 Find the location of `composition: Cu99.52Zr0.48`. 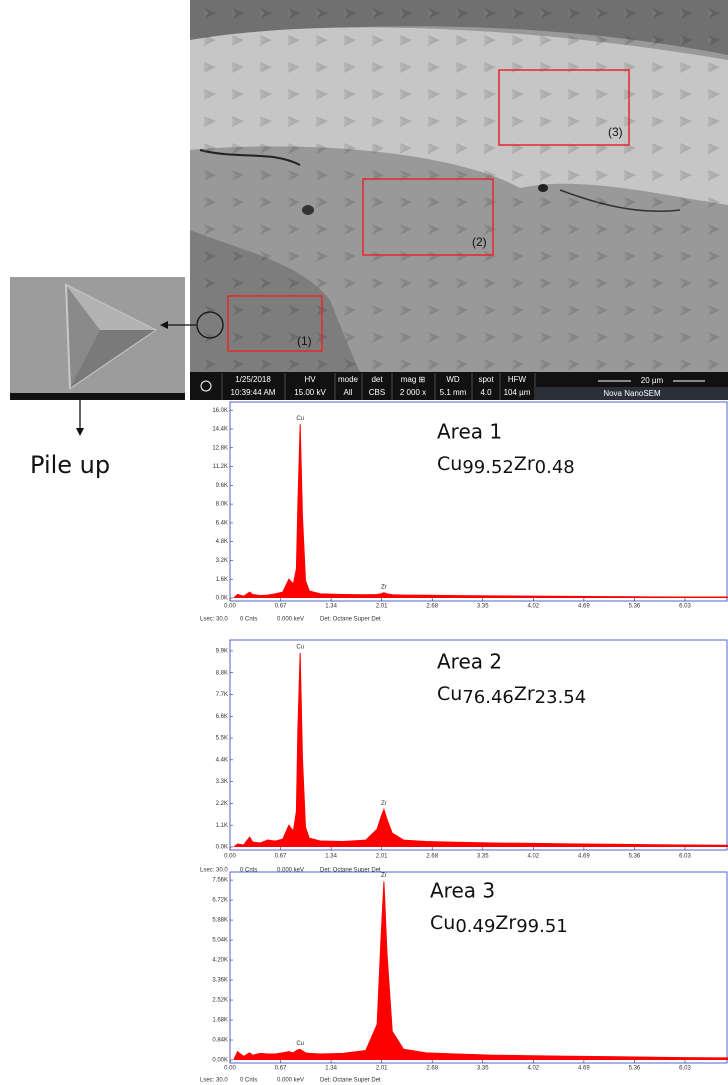

composition: Cu99.52Zr0.48 is located at coordinates (506, 466).